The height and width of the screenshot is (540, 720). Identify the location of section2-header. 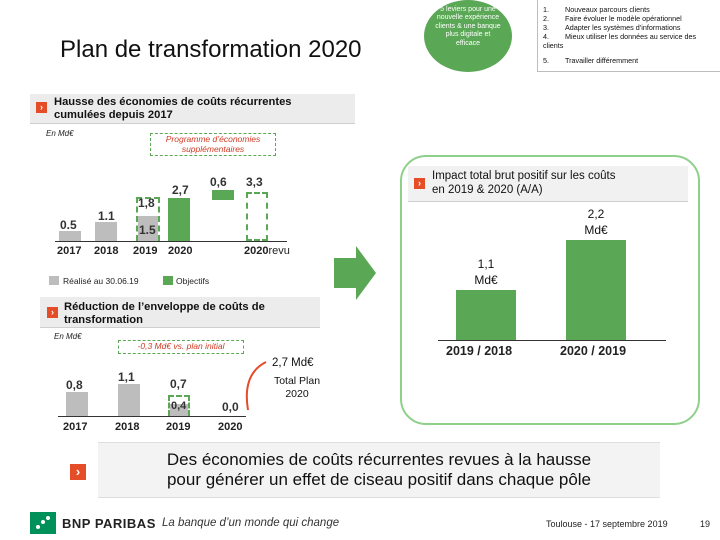
(180, 312).